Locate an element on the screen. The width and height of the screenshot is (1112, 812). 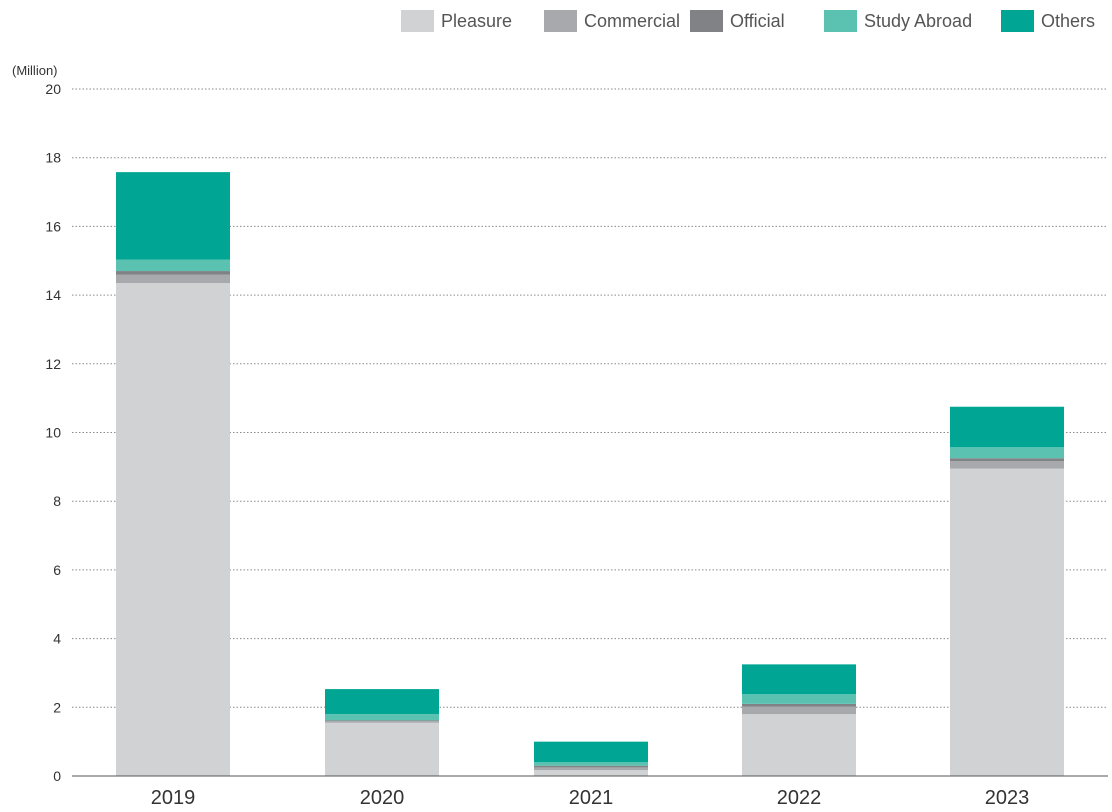
y-tick-label: 14 is located at coordinates (53, 295).